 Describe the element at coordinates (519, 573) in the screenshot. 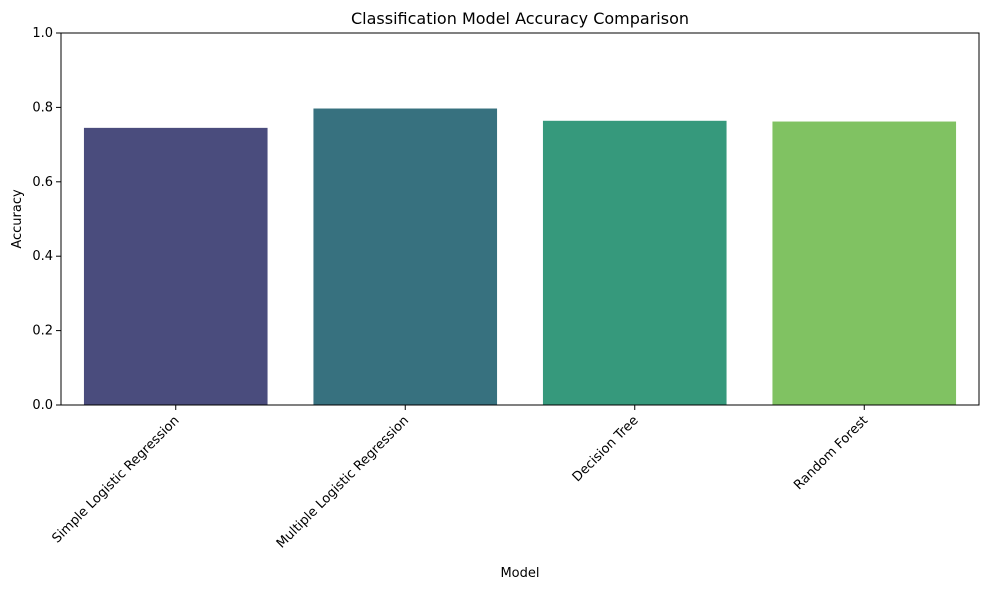

I see `x-axis-label: Model` at that location.